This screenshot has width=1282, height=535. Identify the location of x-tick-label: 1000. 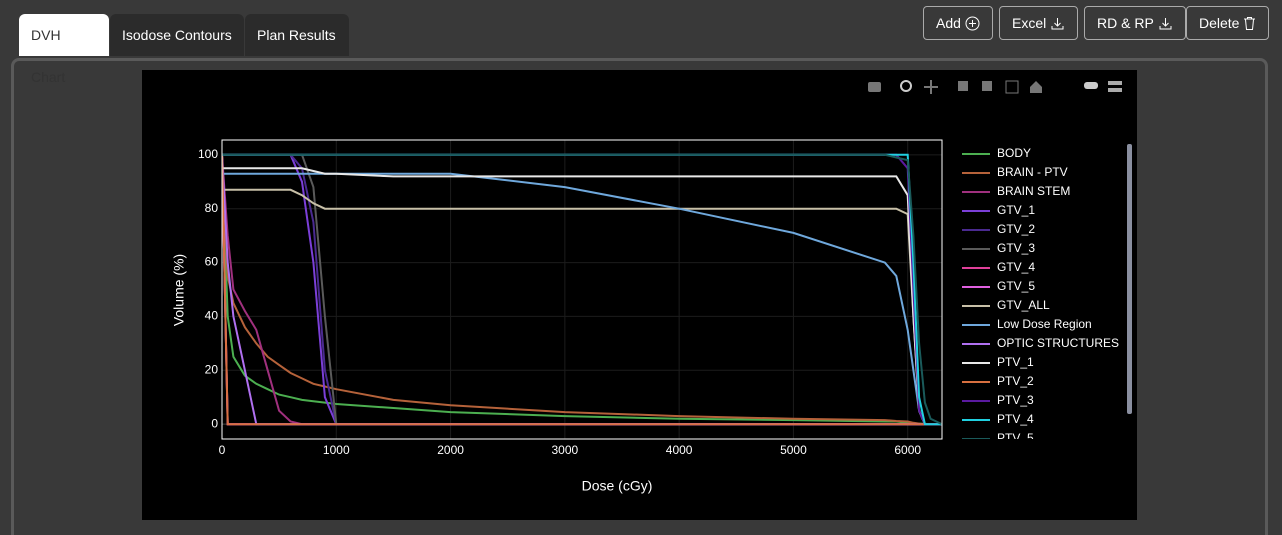
(336, 450).